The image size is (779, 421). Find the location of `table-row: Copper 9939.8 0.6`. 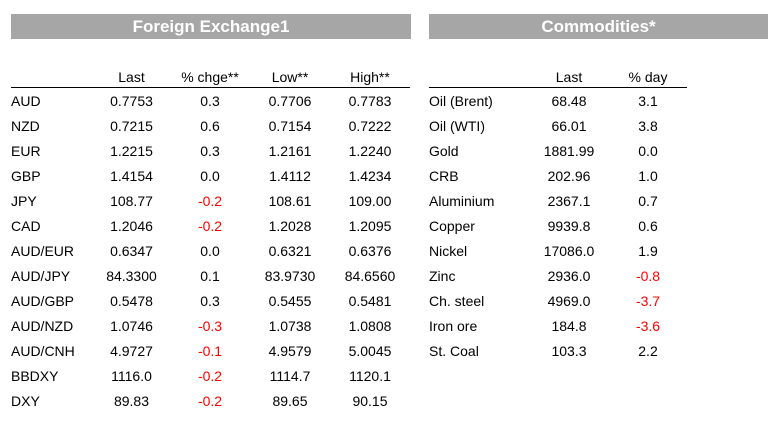

table-row: Copper 9939.8 0.6 is located at coordinates (558, 225).